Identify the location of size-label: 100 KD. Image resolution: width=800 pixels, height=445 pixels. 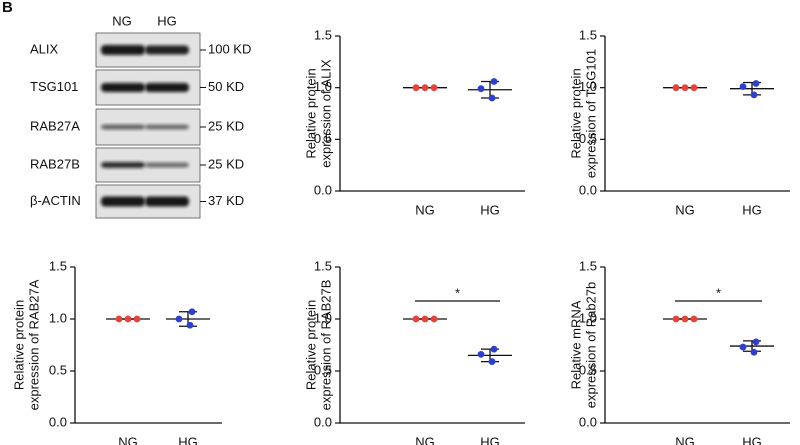
(229, 48).